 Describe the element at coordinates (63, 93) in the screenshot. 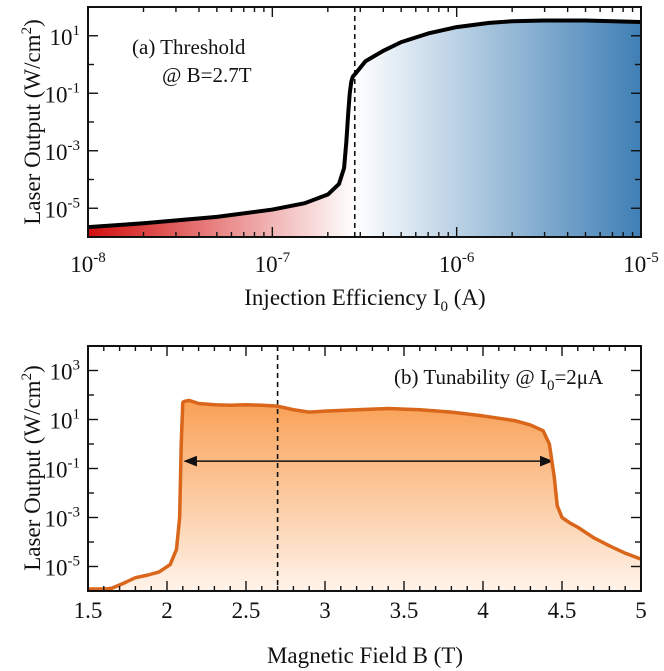

I see `panel-a-y-tick-label: 10⁻¹` at that location.